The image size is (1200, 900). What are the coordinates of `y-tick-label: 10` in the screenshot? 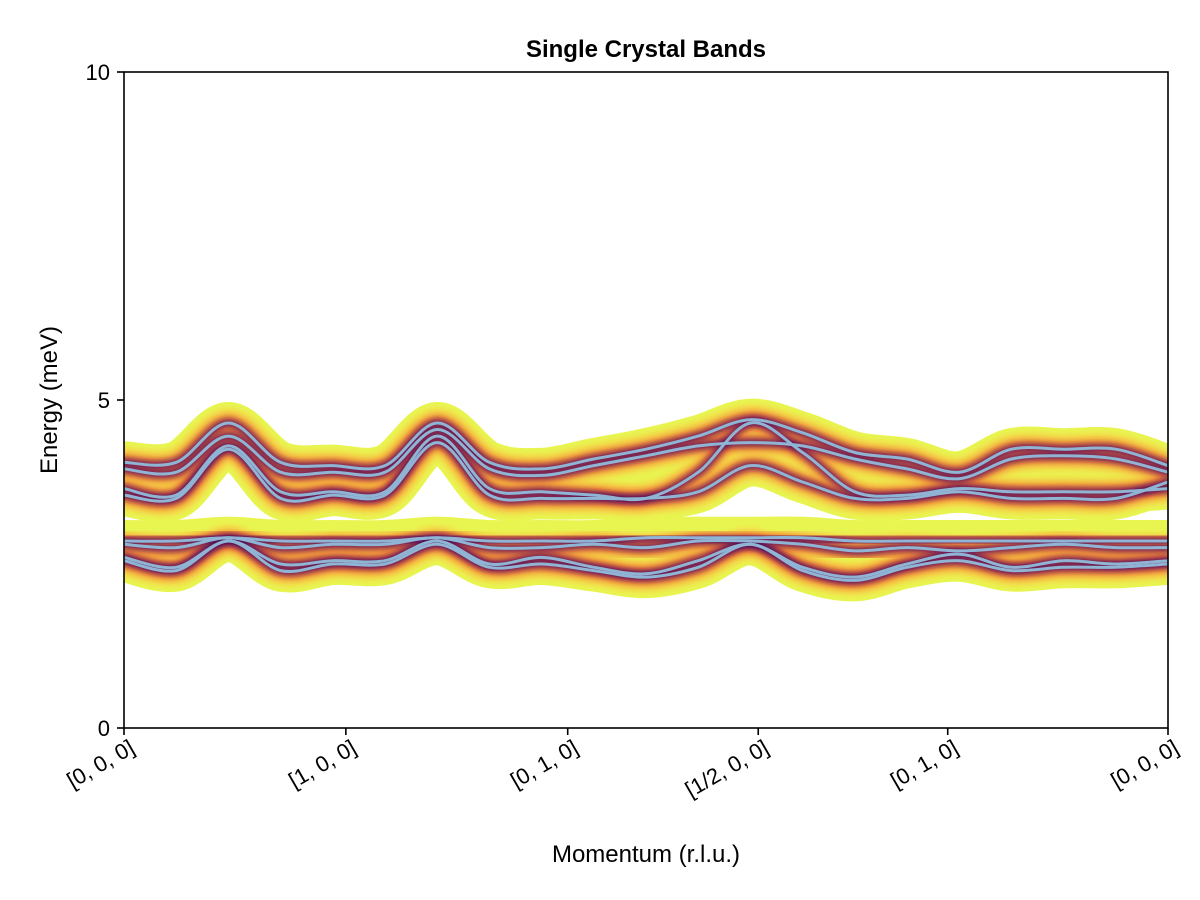 It's located at (98, 72).